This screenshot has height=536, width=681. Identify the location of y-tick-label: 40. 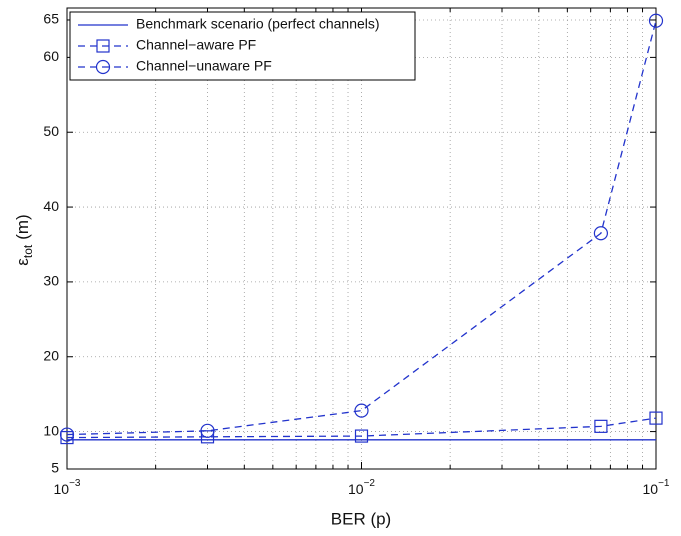
(51, 206).